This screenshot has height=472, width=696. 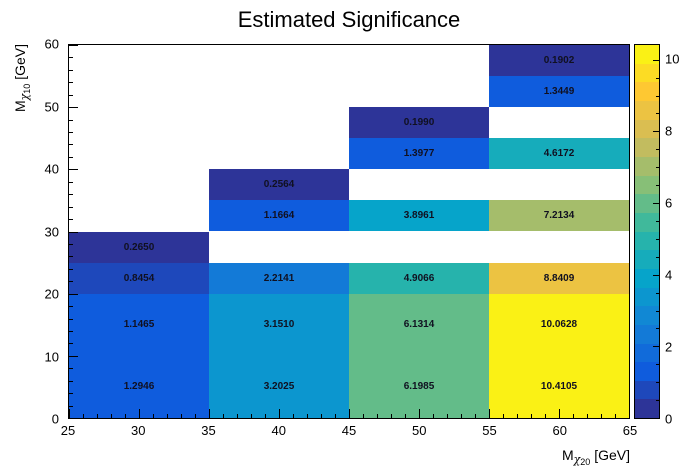 I want to click on x-axis-title-unit: [GeV], so click(x=610, y=455).